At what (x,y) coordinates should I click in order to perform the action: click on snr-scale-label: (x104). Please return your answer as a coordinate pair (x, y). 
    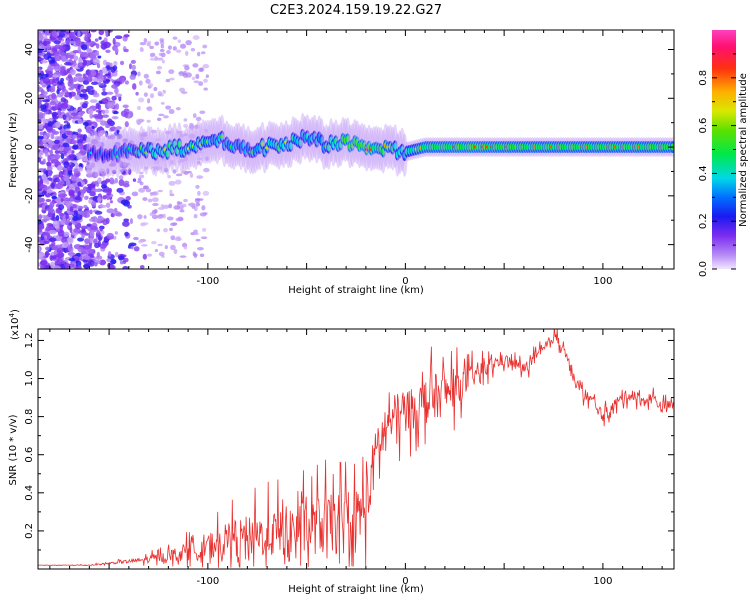
    Looking at the image, I should click on (14, 324).